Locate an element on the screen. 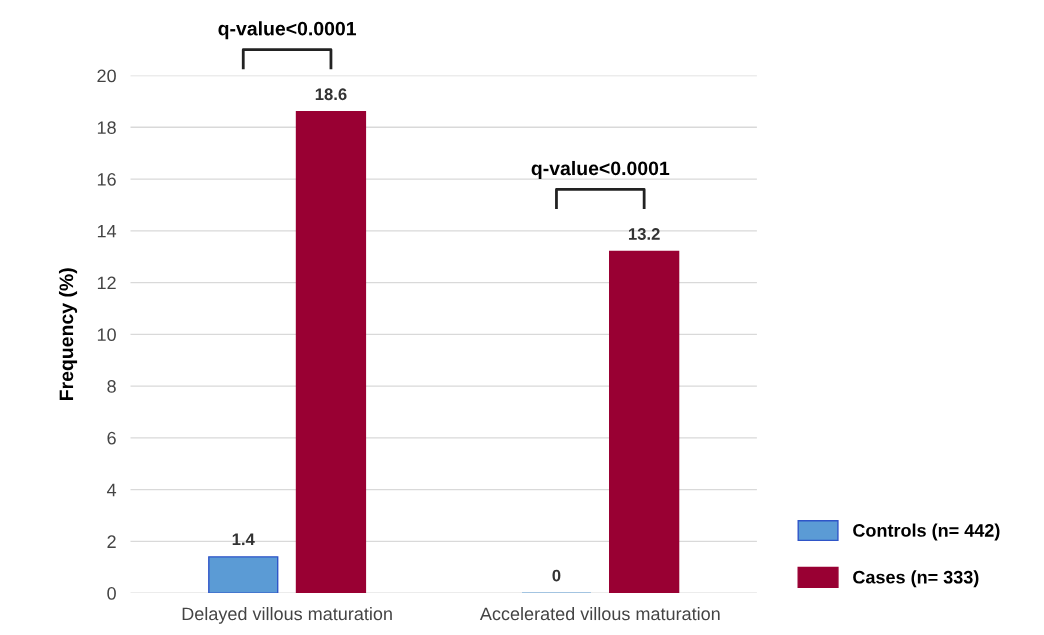 Image resolution: width=1044 pixels, height=635 pixels. legend-label: Controls (n= 442) is located at coordinates (926, 532).